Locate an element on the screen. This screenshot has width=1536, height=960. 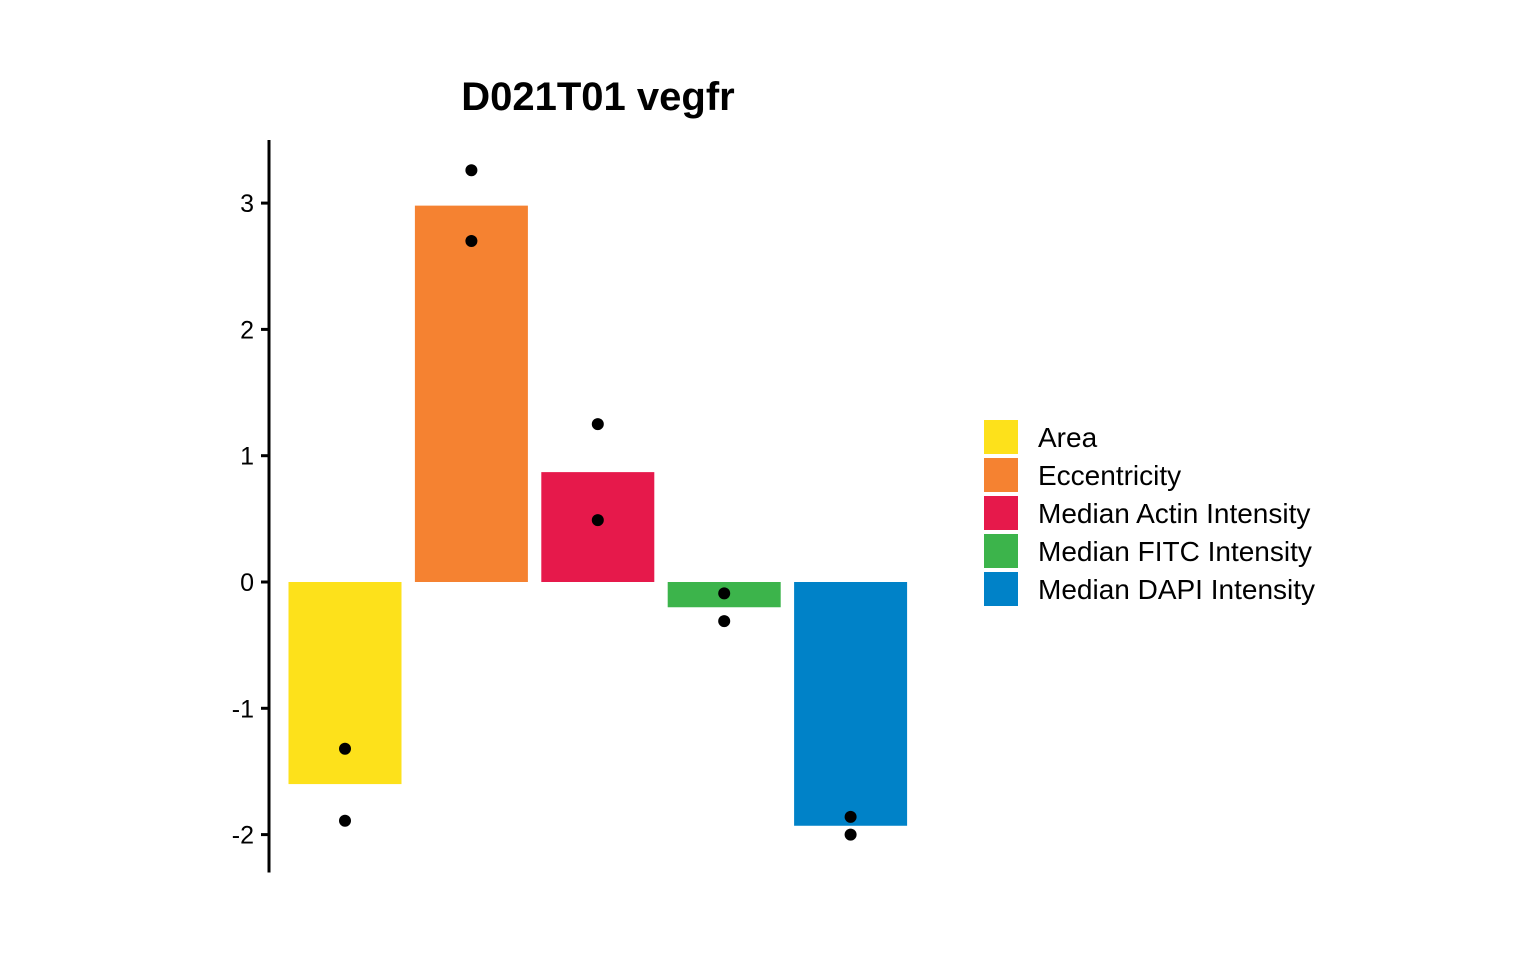
bar-median-actin-intensity is located at coordinates (598, 527).